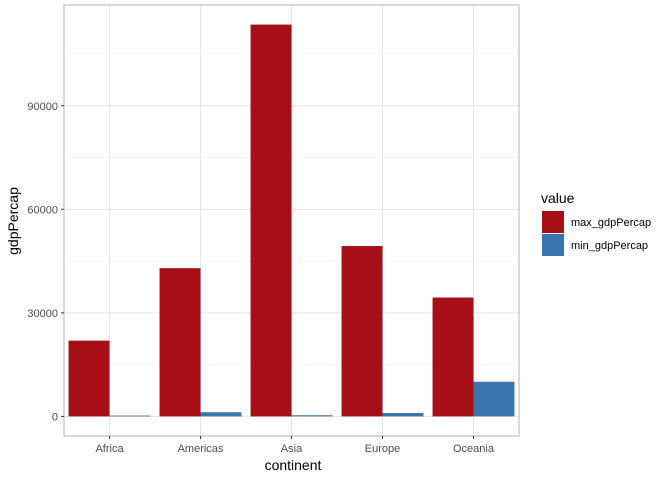 Image resolution: width=672 pixels, height=480 pixels. Describe the element at coordinates (362, 331) in the screenshot. I see `bar-max_gdpPercap-europe` at that location.